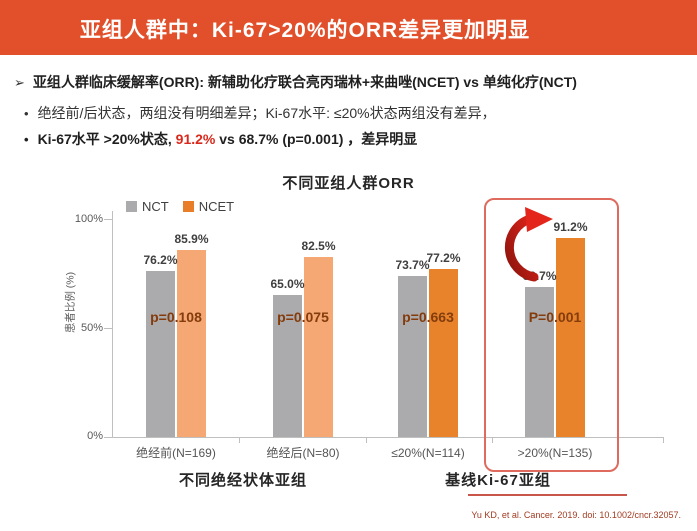  I want to click on highlight-box, so click(551, 335).